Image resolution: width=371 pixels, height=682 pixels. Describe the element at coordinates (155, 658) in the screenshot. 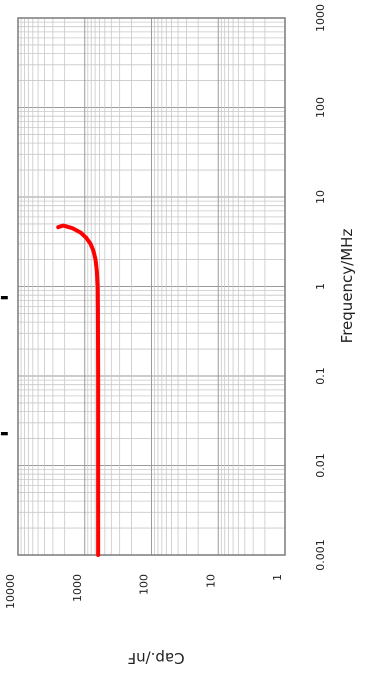

I see `y-axis-title: Cap./nF` at that location.